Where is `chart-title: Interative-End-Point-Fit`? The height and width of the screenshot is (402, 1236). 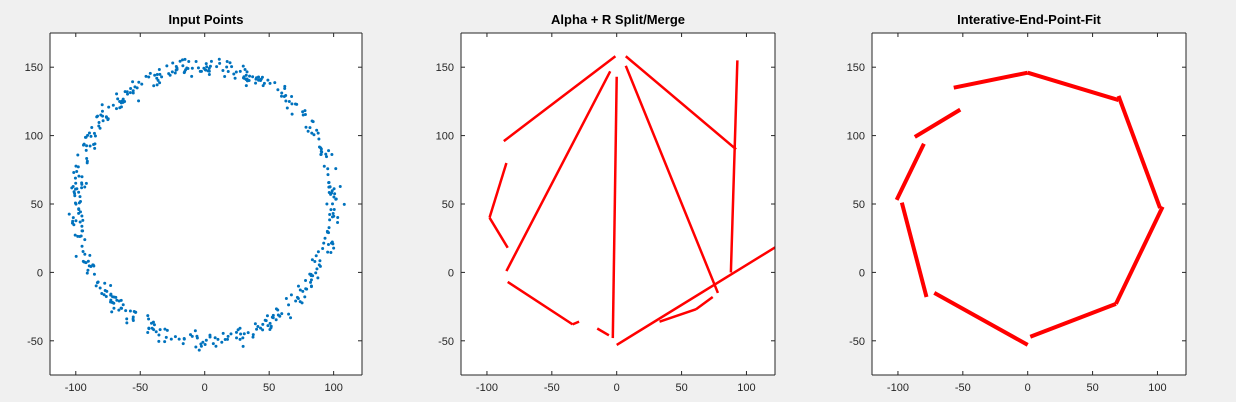
chart-title: Interative-End-Point-Fit is located at coordinates (1029, 19).